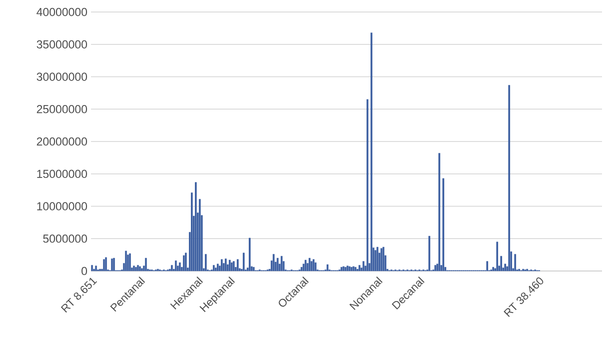  I want to click on y-tick-label: 5000000, so click(65, 238).